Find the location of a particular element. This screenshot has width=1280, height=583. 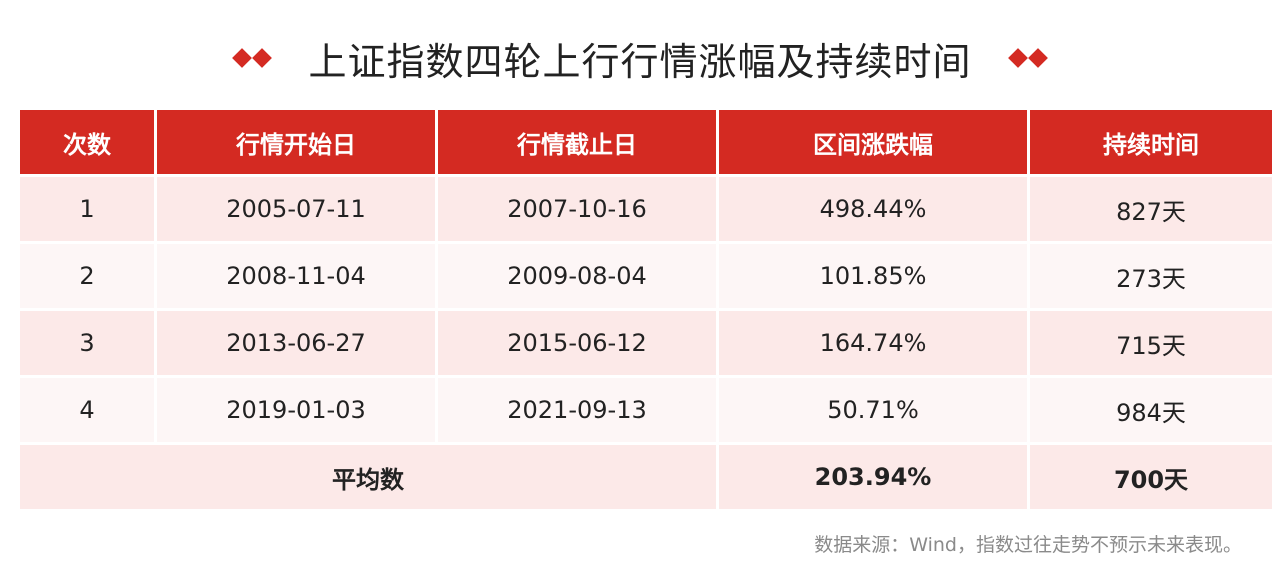

table-header-row: 次数 行情开始日 行情截止日 区间涨跌幅 持续时间 is located at coordinates (646, 142).